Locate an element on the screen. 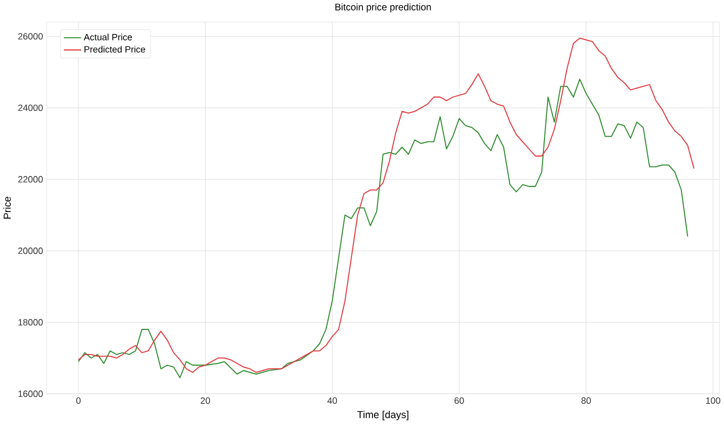  y-tick-label: 16000 is located at coordinates (30, 394).